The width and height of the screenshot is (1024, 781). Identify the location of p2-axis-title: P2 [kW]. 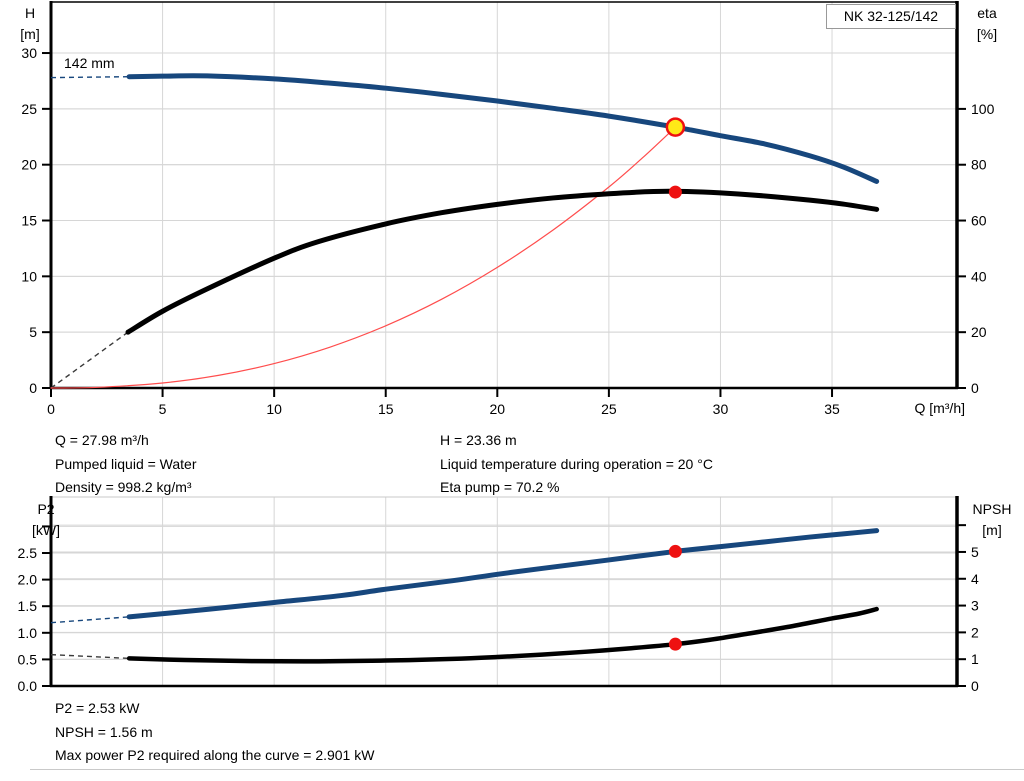
(46, 520).